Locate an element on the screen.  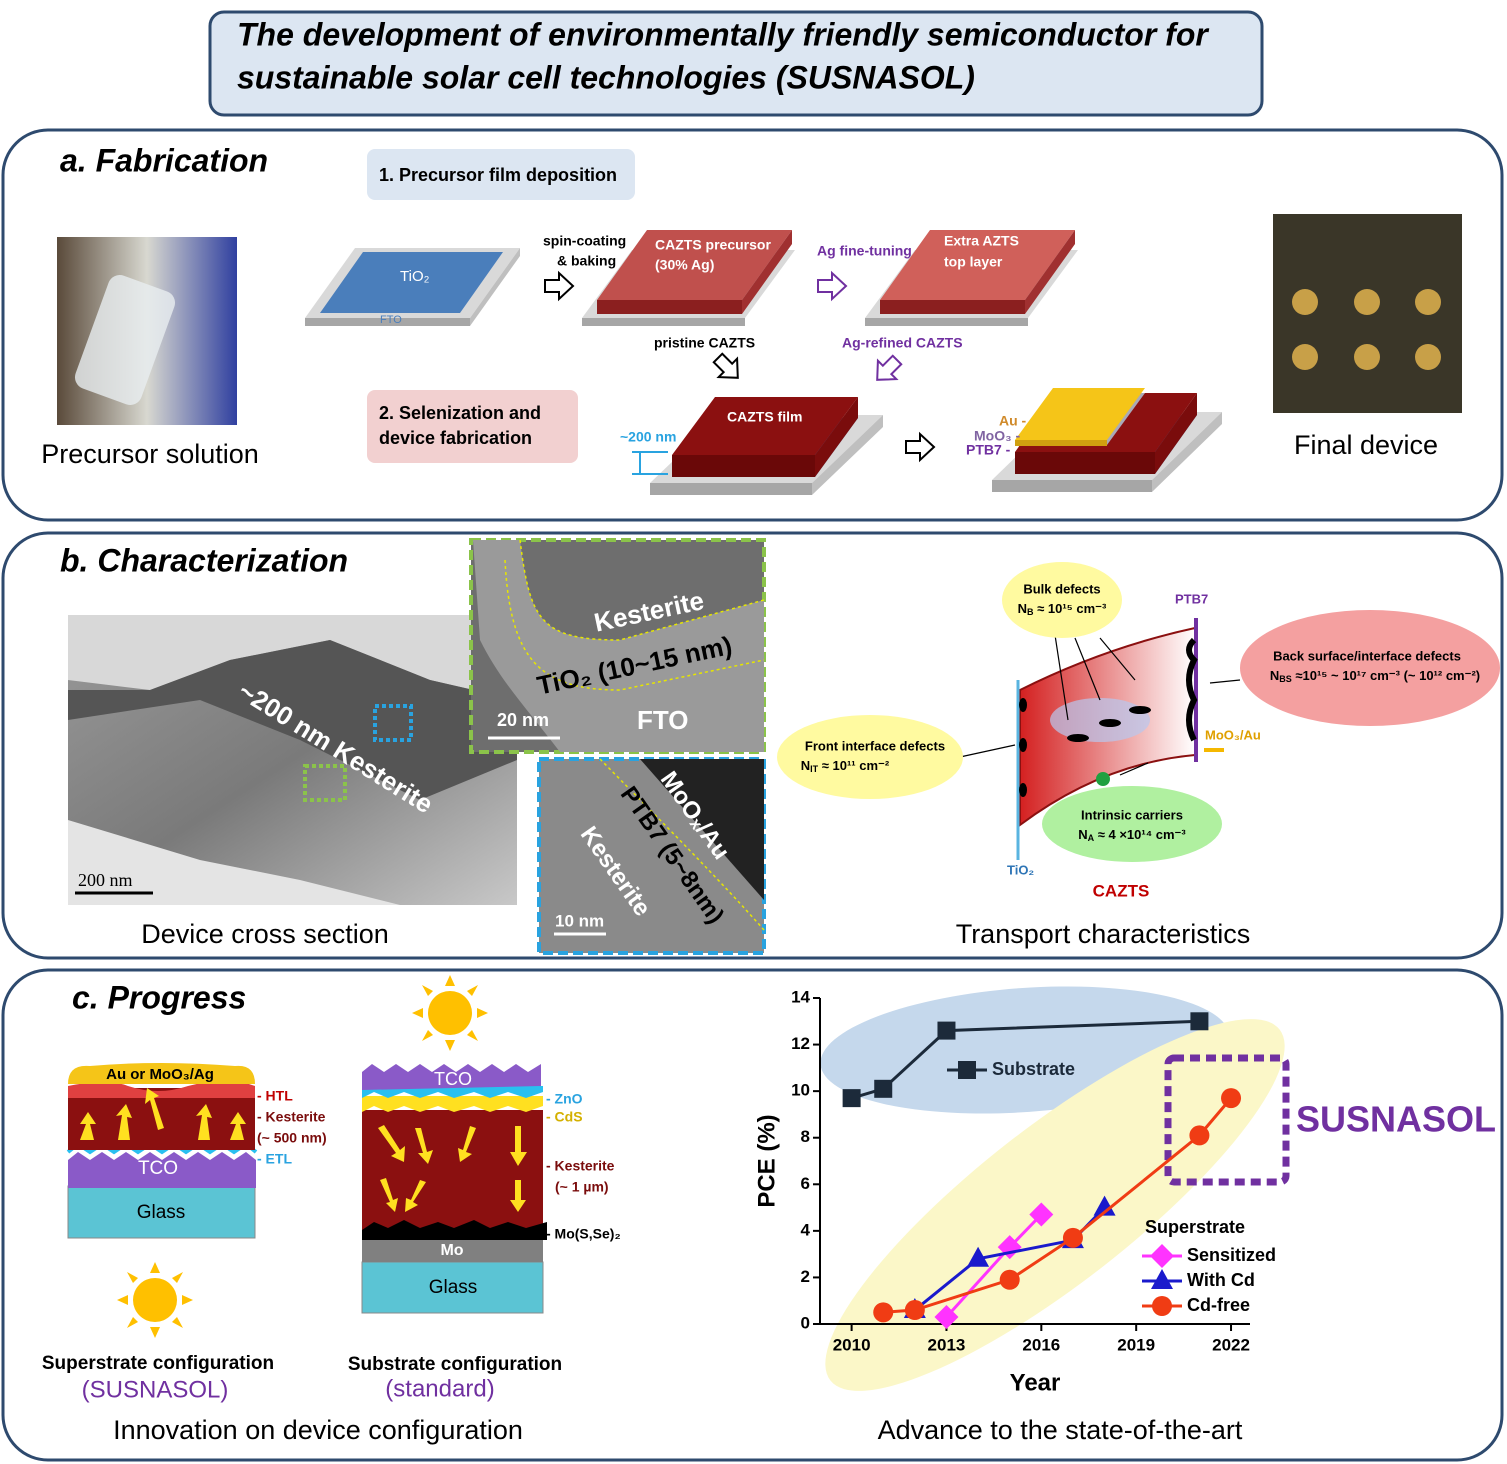
config-name: Superstrate configuration is located at coordinates (158, 1363).